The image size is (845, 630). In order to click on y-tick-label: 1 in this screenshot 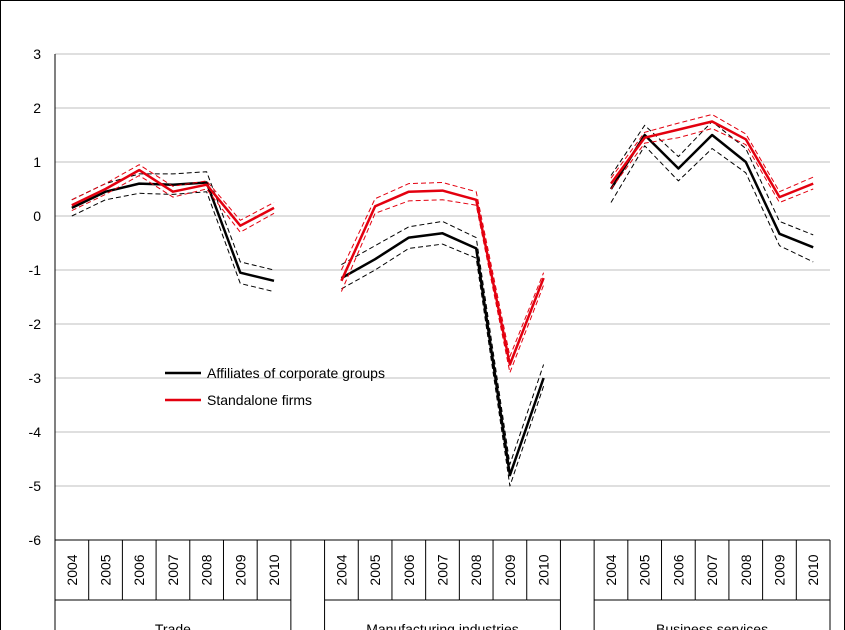, I will do `click(37, 162)`.